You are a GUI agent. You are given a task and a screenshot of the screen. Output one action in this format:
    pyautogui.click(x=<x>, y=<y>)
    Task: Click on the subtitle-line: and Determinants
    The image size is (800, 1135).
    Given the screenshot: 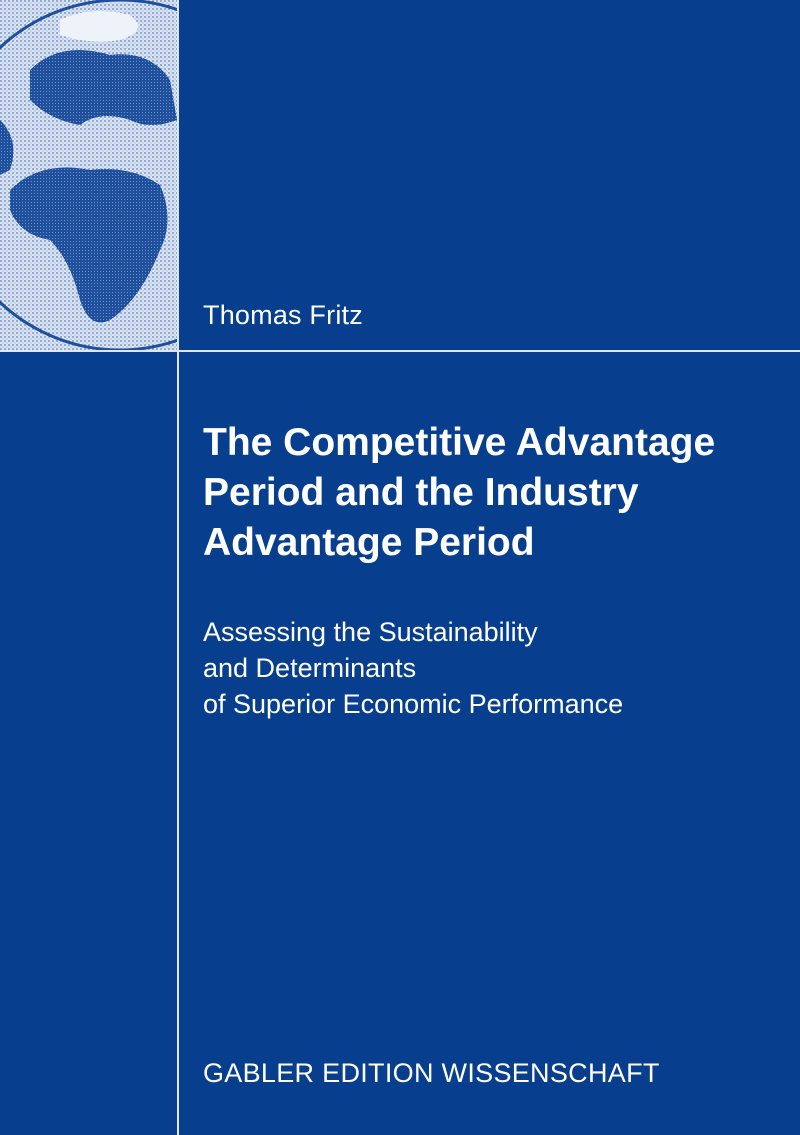 What is the action you would take?
    pyautogui.click(x=310, y=668)
    